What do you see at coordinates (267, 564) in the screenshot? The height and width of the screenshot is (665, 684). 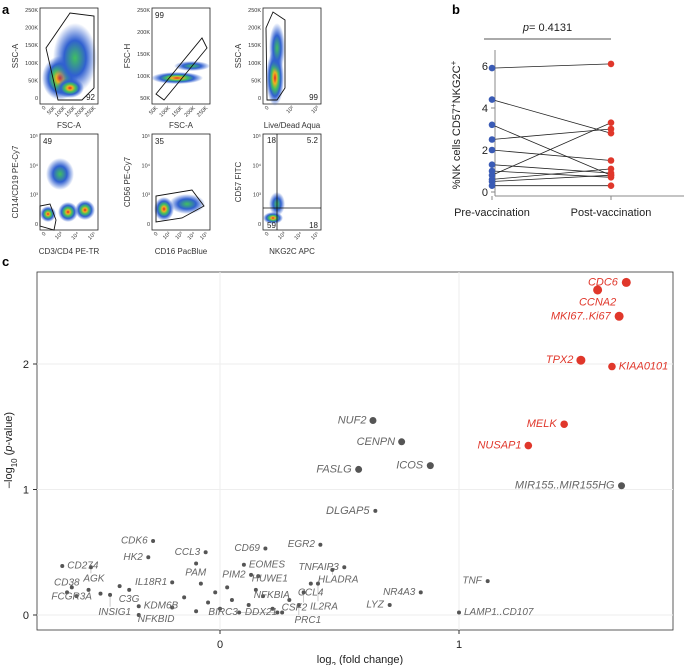 I see `gene-label: EOMES` at bounding box center [267, 564].